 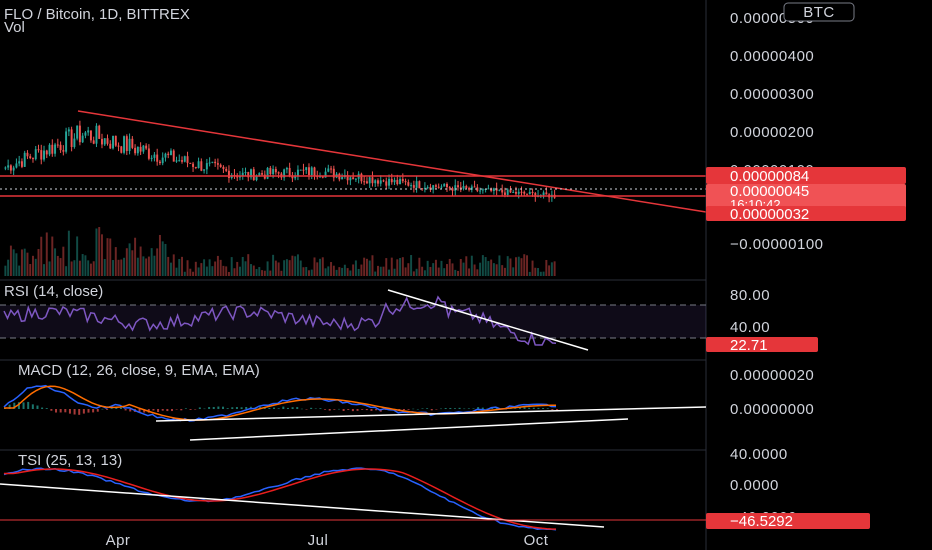 What do you see at coordinates (353, 317) in the screenshot?
I see `rsi-panel: RSI (14, close)` at bounding box center [353, 317].